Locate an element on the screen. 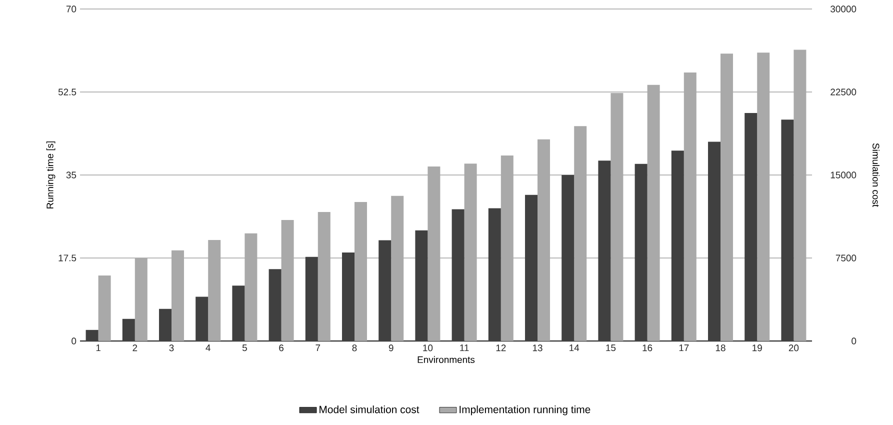 This screenshot has width=893, height=425. y-tick-label: 35 is located at coordinates (71, 175).